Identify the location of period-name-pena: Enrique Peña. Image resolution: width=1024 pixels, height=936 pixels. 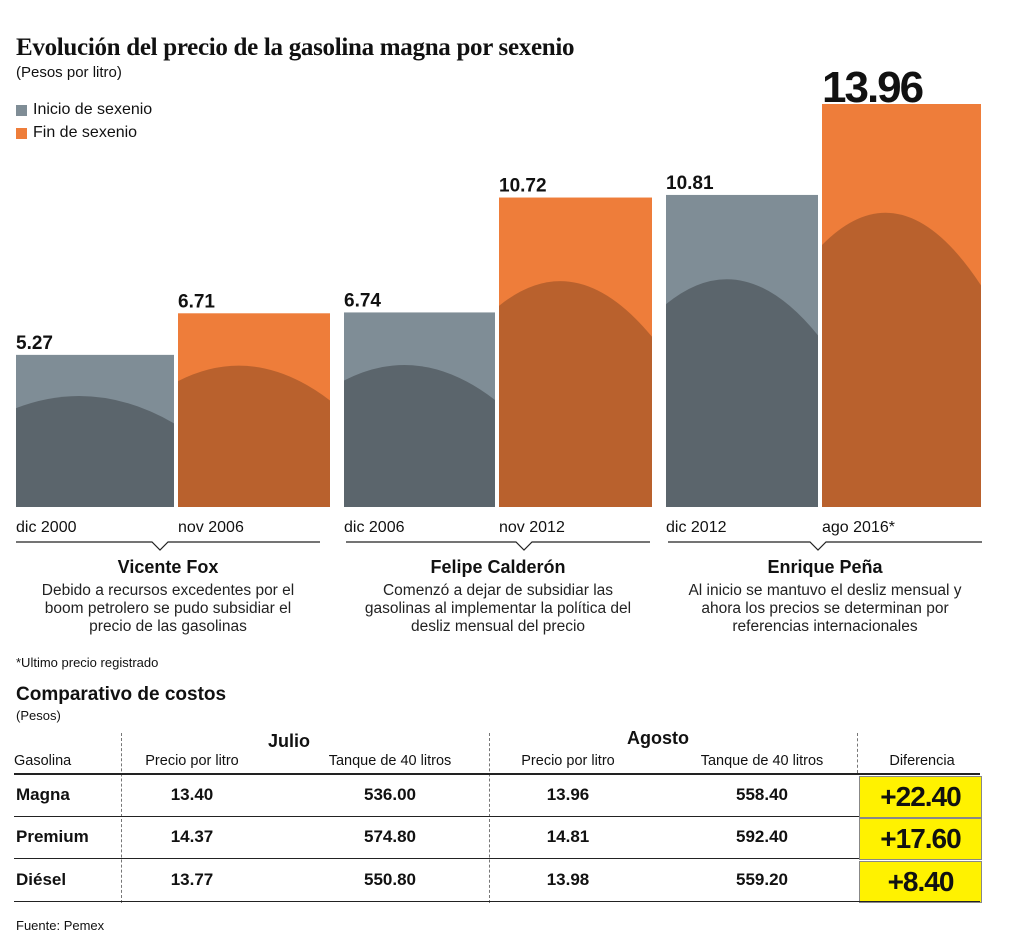
(825, 567).